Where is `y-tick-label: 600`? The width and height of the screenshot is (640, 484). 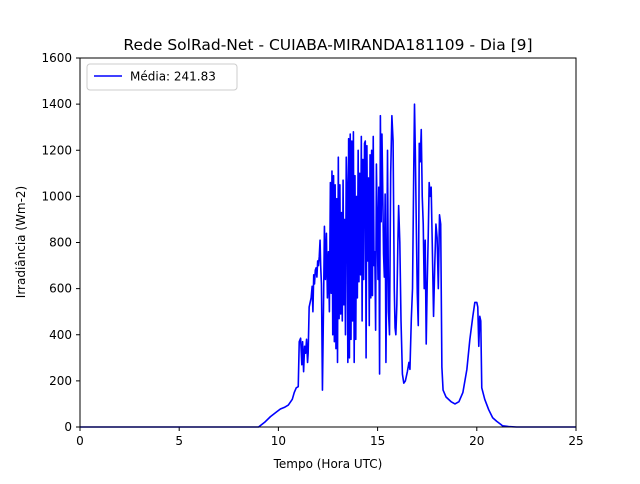 y-tick-label: 600 is located at coordinates (60, 289).